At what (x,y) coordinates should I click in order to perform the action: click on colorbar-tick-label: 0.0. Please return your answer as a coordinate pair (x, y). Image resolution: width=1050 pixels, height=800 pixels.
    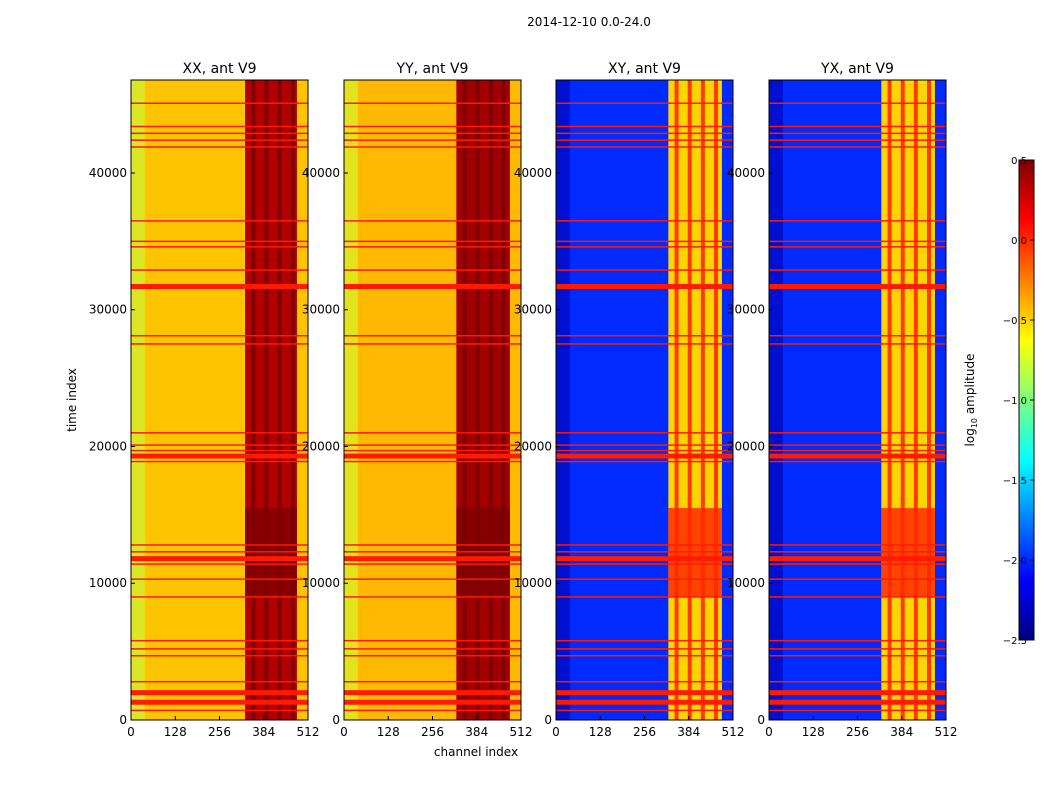
    Looking at the image, I should click on (1019, 241).